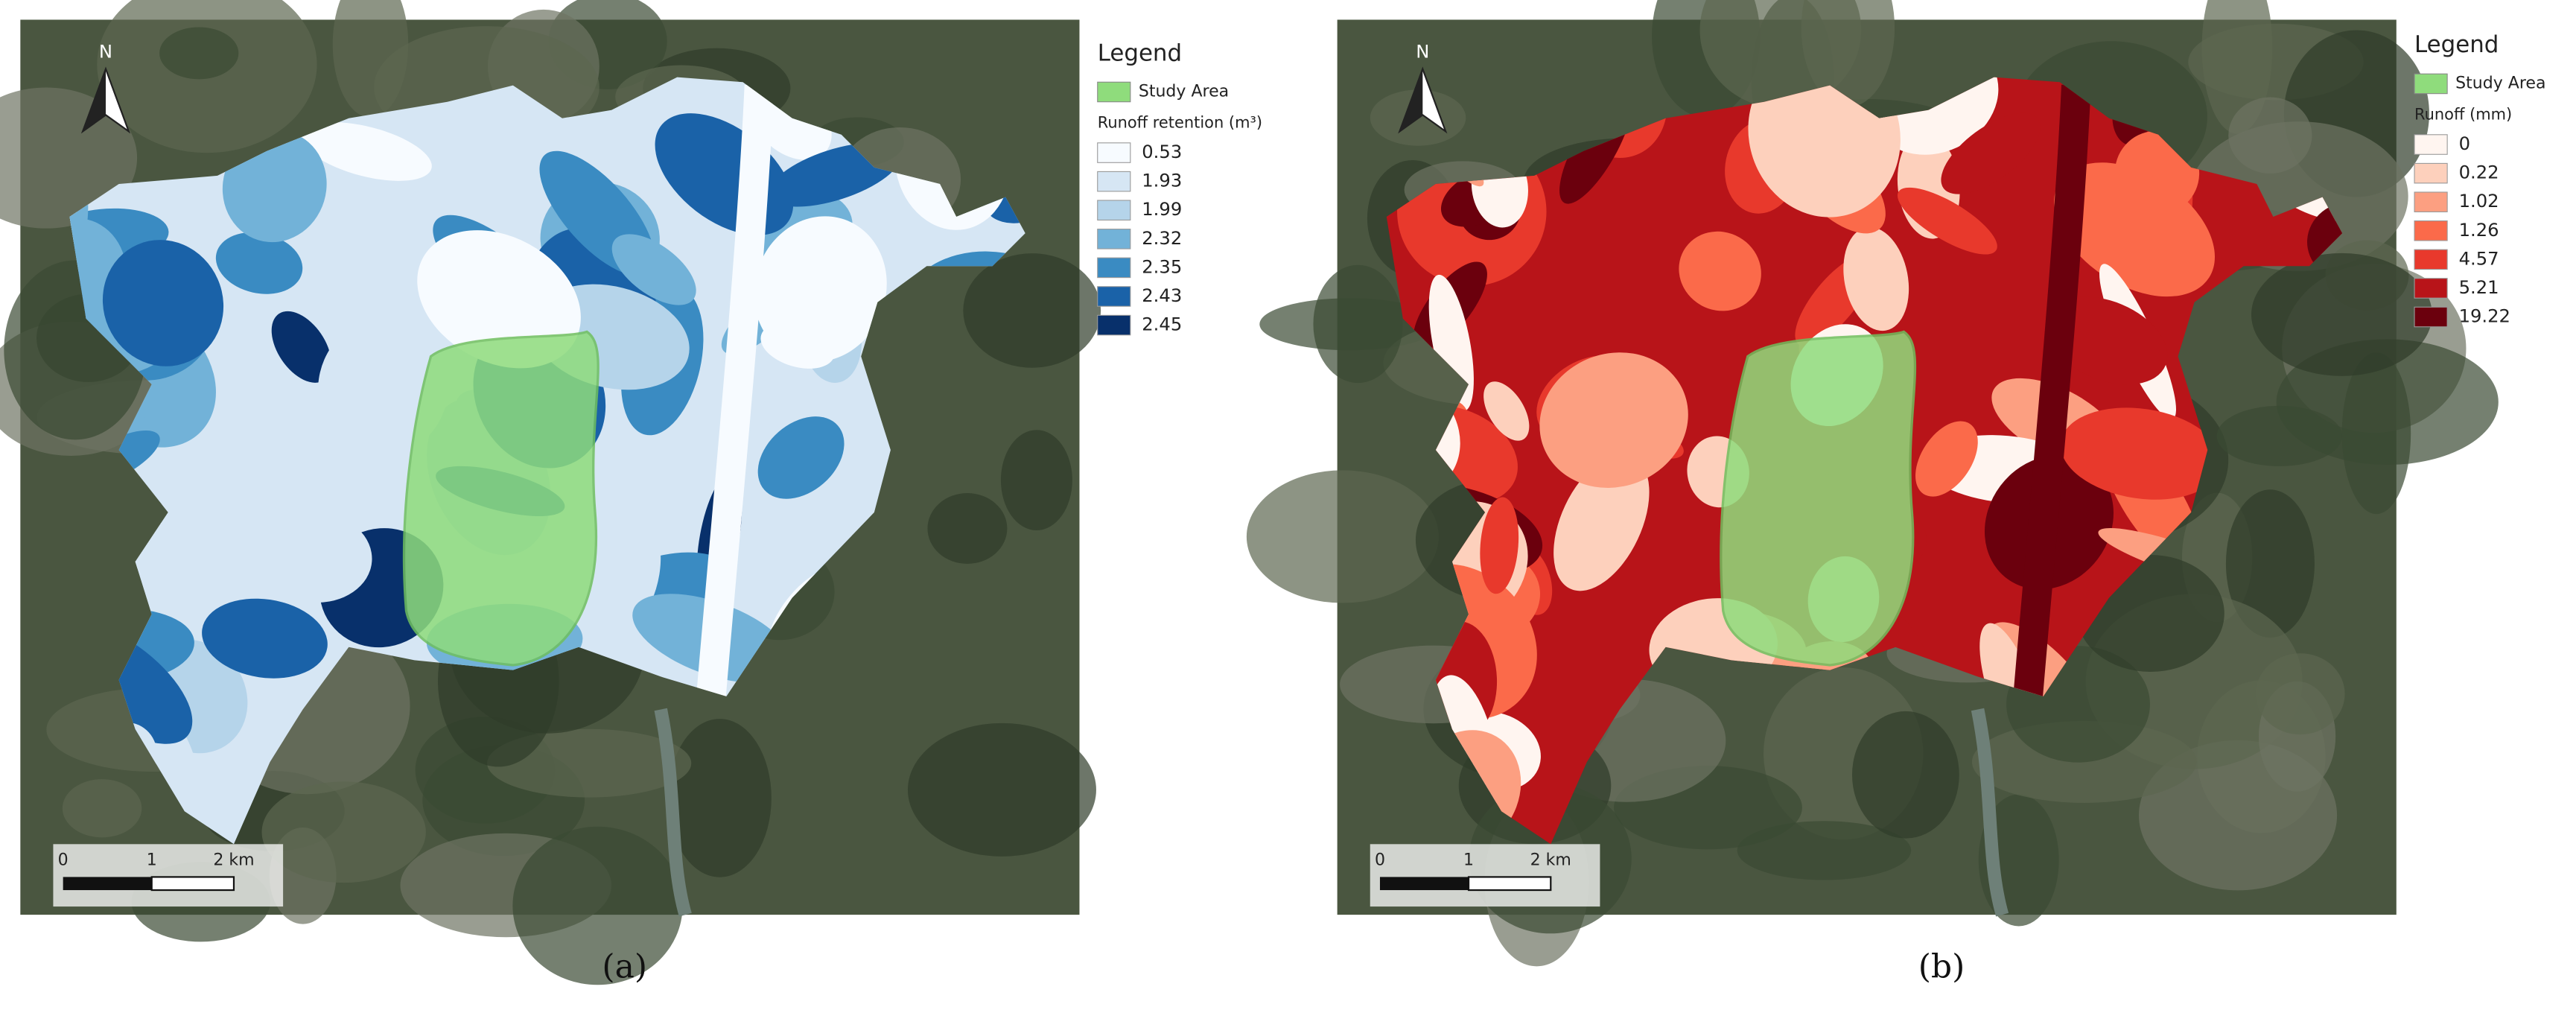 This screenshot has width=2576, height=1010. I want to click on legend-label: 1.93, so click(1162, 180).